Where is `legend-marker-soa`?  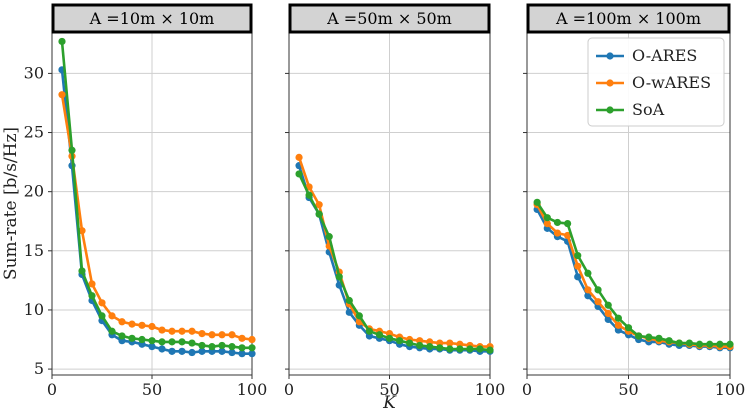
legend-marker-soa is located at coordinates (610, 110).